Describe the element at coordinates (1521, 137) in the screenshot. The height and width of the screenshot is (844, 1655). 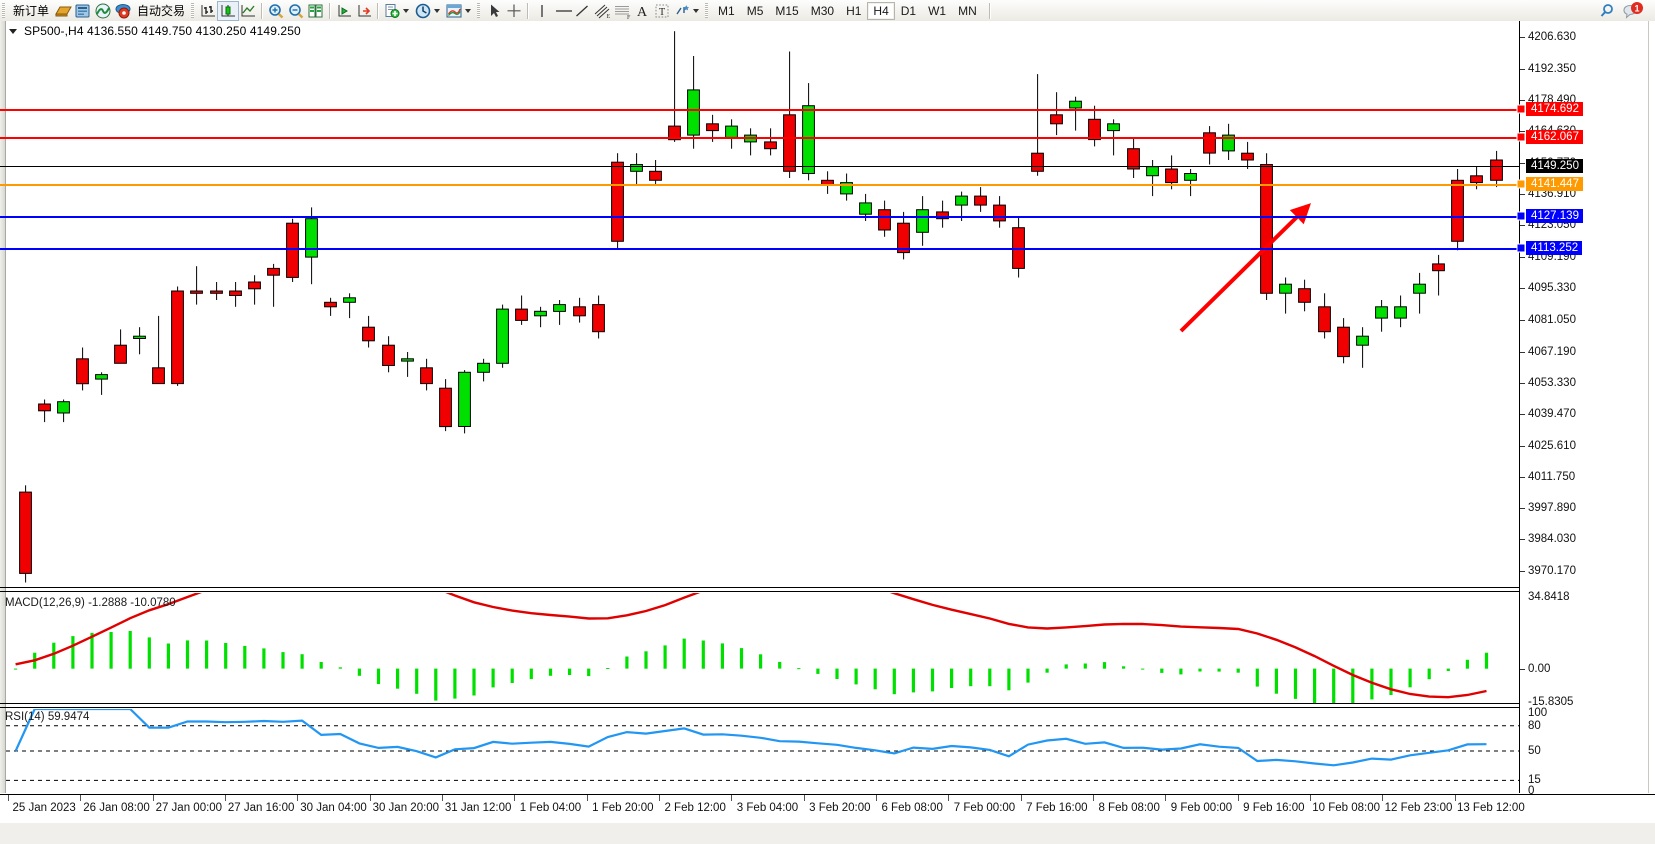
I see `resistance-line-2-anchor` at that location.